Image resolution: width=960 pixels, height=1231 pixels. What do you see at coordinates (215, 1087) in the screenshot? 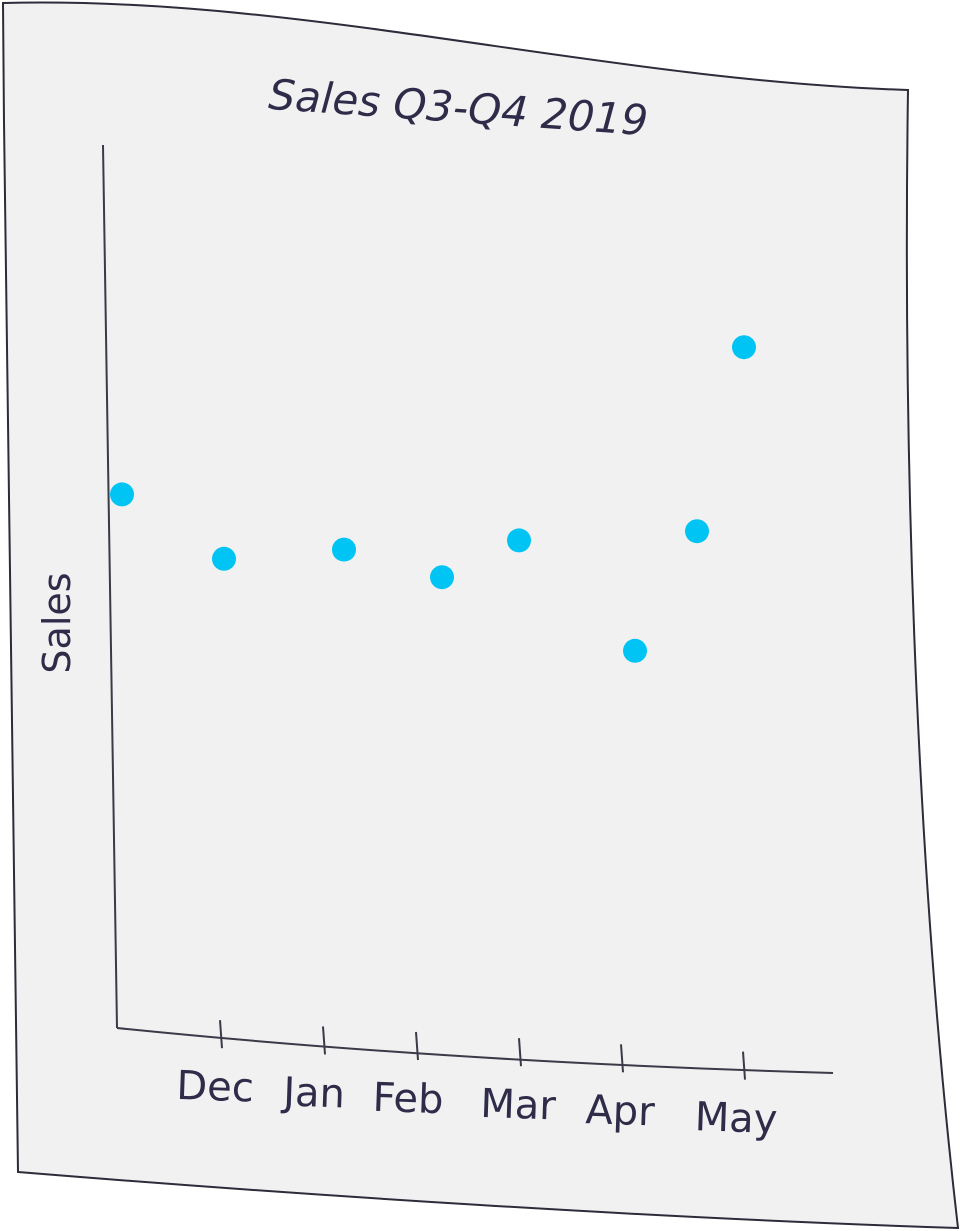
I see `x-tick-label-dec: Dec` at bounding box center [215, 1087].